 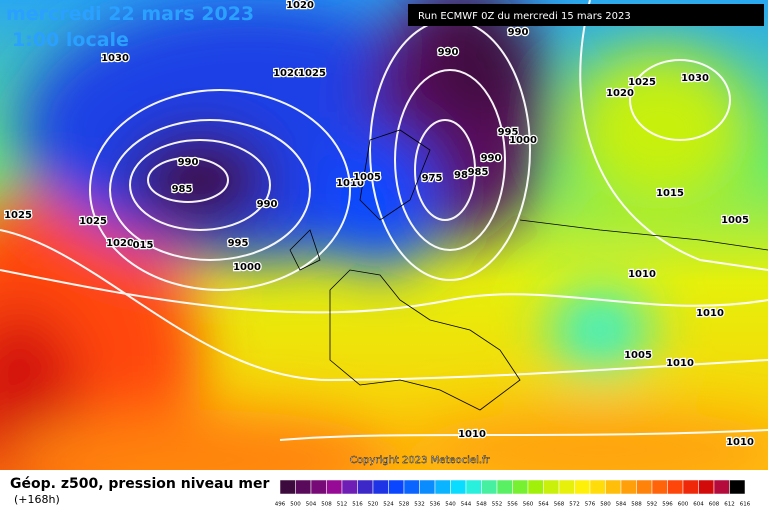 I want to click on legend-label: 532, so click(x=419, y=505).